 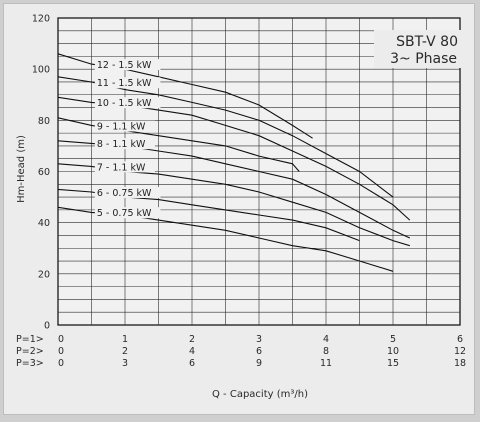 What do you see at coordinates (124, 103) in the screenshot?
I see `curve-label: 10 - 1.5 kW` at bounding box center [124, 103].